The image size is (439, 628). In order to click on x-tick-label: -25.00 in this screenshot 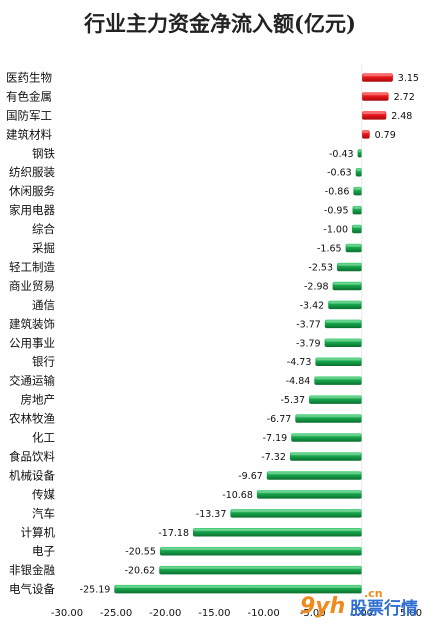, I will do `click(116, 613)`.